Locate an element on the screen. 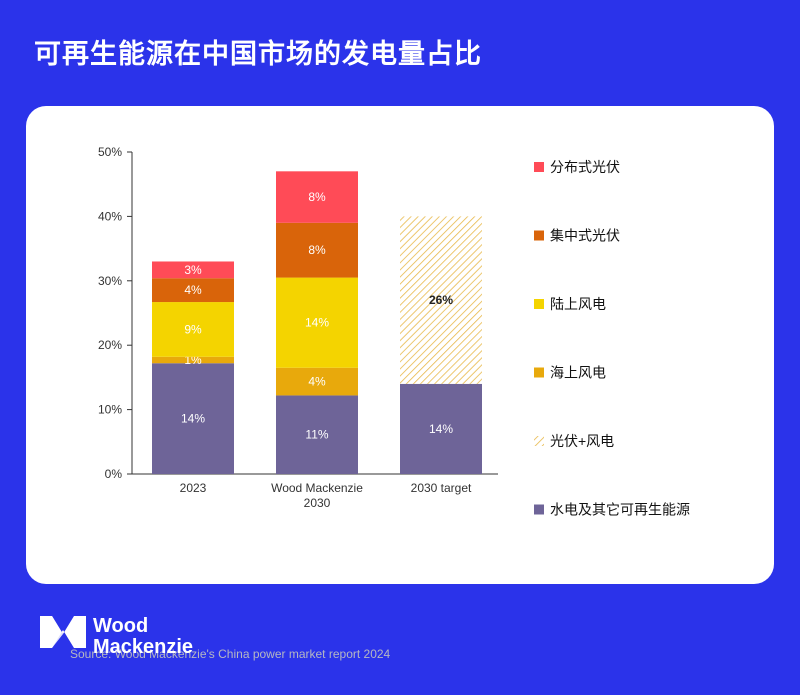 The height and width of the screenshot is (695, 800). y-tick-label: 20% is located at coordinates (110, 345).